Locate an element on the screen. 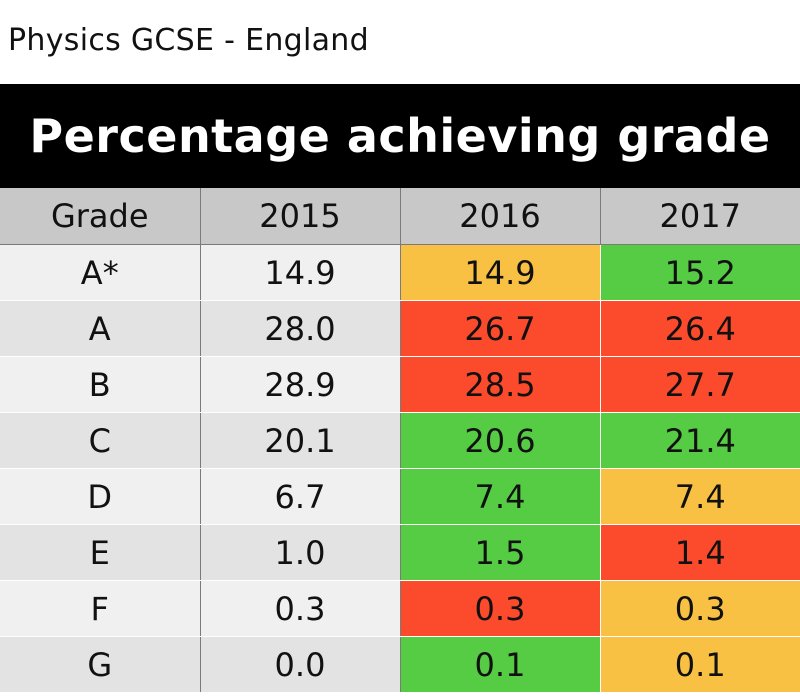 The height and width of the screenshot is (696, 800). value-cell-2016: 14.9 is located at coordinates (500, 272).